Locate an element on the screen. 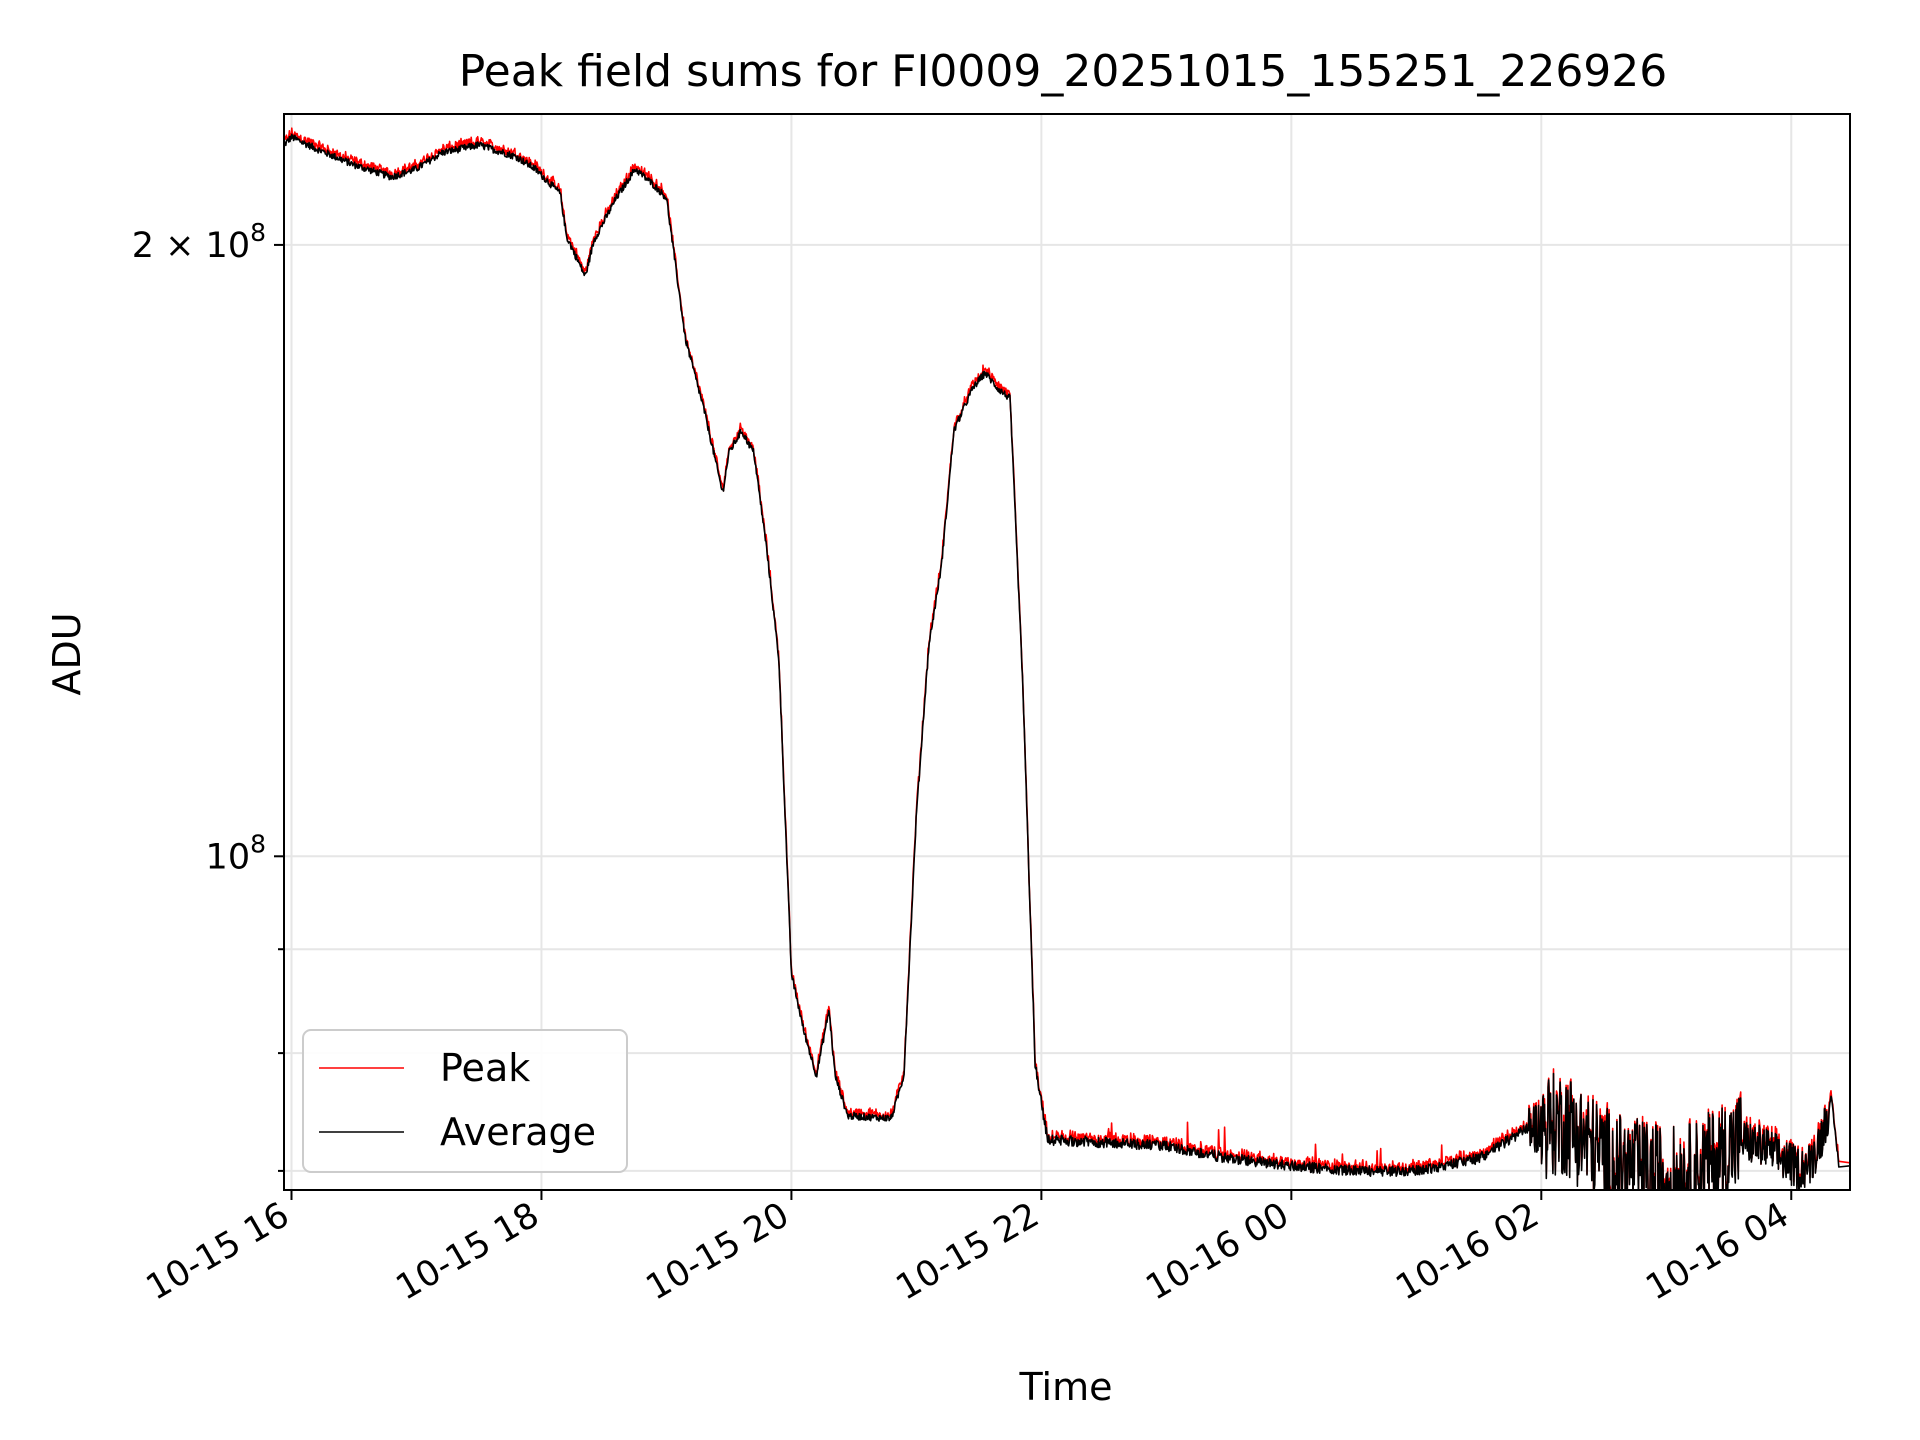  legend-label-peak: Peak is located at coordinates (485, 1068).